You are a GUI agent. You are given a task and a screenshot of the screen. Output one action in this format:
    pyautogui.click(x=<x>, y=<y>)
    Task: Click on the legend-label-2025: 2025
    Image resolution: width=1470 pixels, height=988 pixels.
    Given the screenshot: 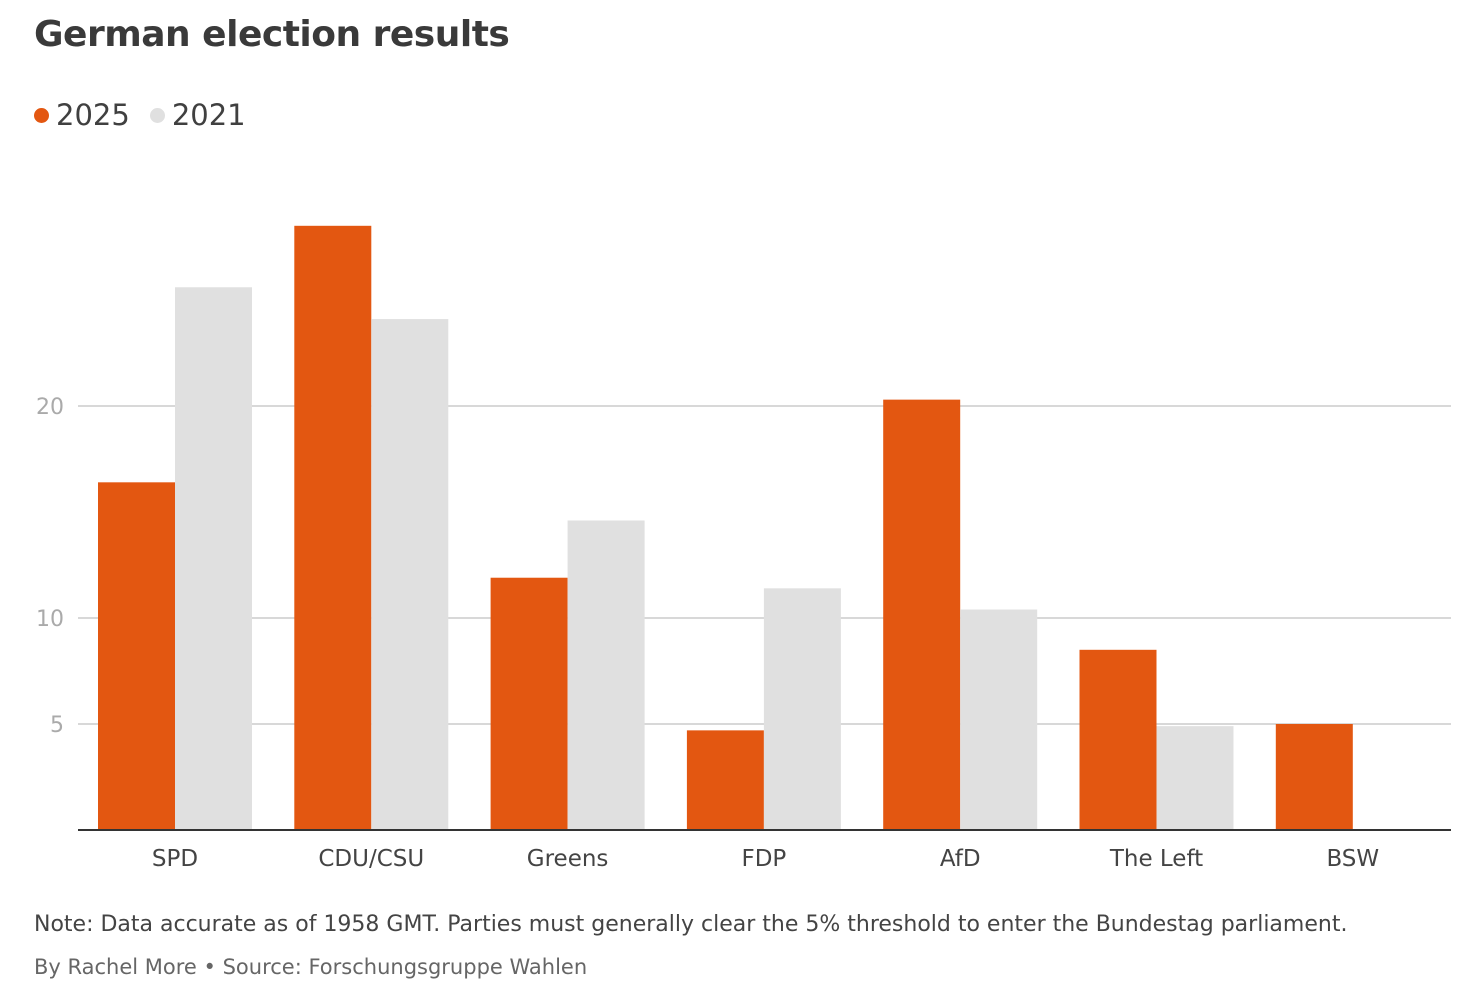 What is the action you would take?
    pyautogui.click(x=93, y=115)
    